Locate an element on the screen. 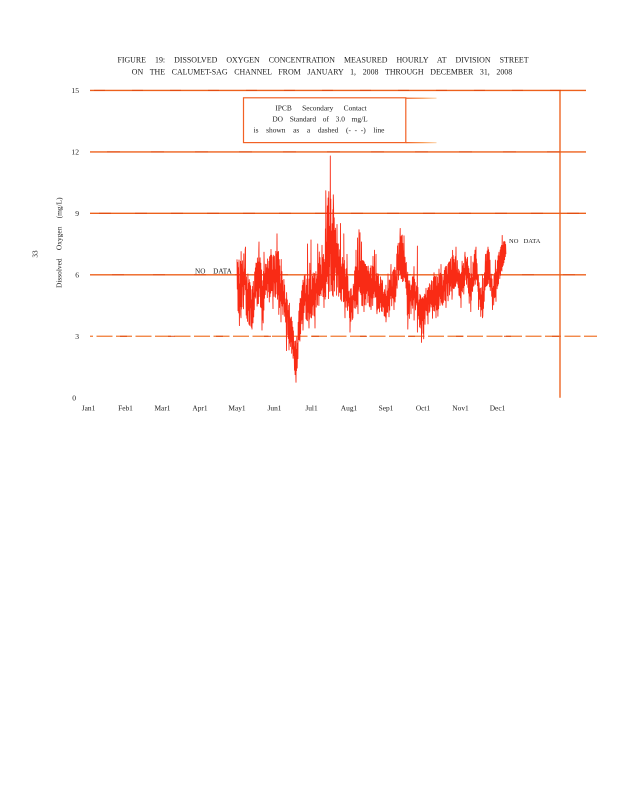 The width and height of the screenshot is (618, 800). svg-text: 3 is located at coordinates (77, 336).